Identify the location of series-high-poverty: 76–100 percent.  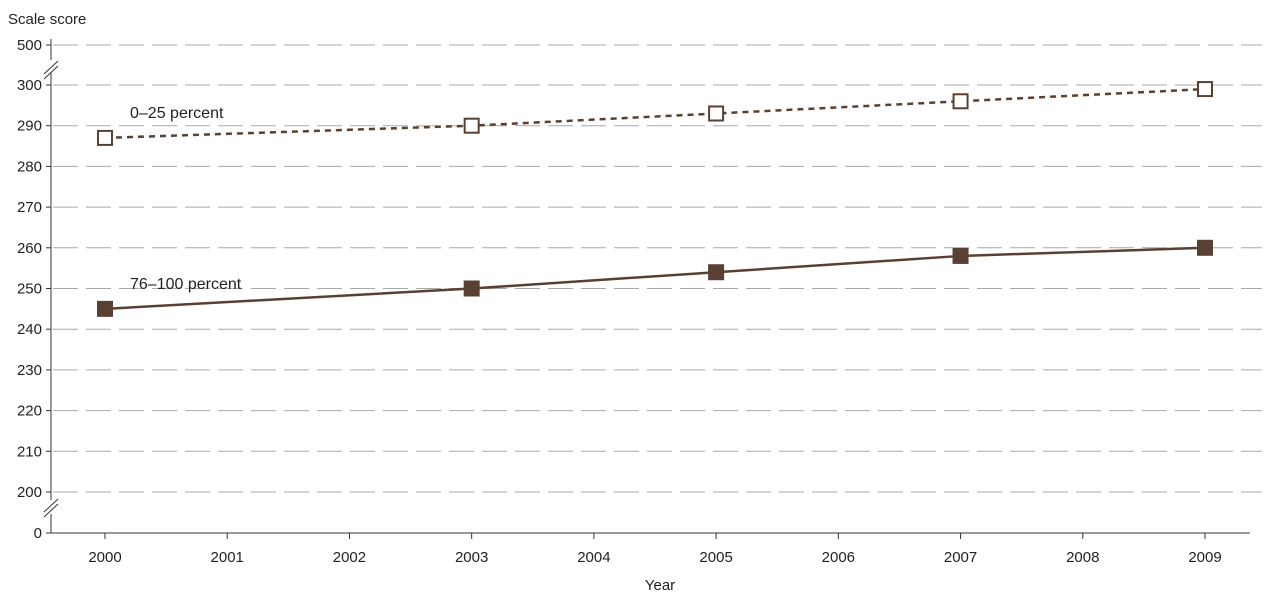
(655, 278).